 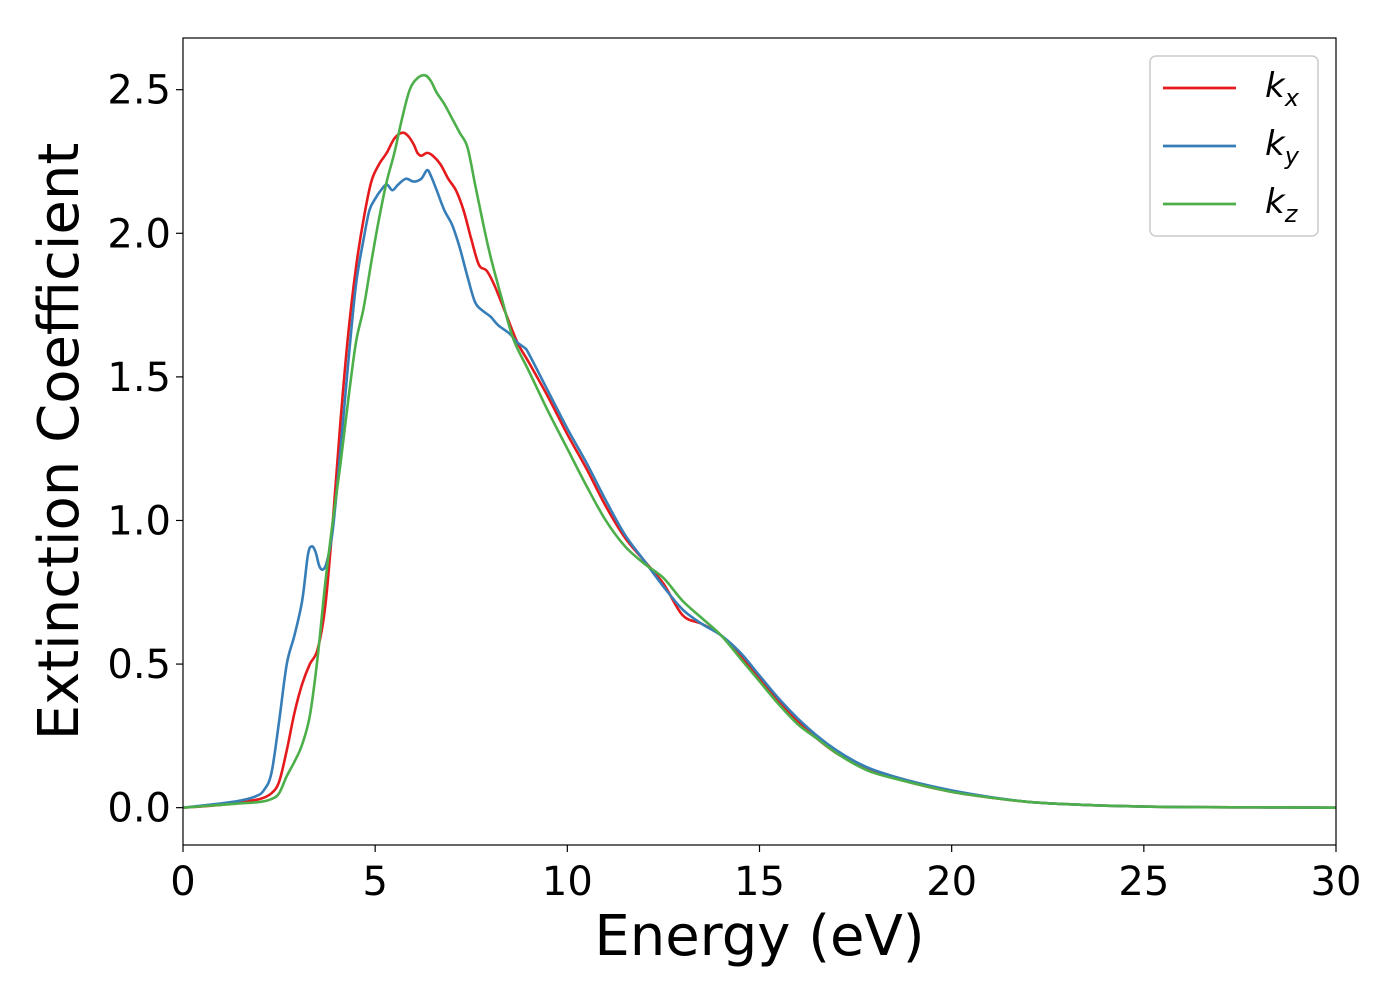 What do you see at coordinates (139, 809) in the screenshot?
I see `y-tick-label: 0.0` at bounding box center [139, 809].